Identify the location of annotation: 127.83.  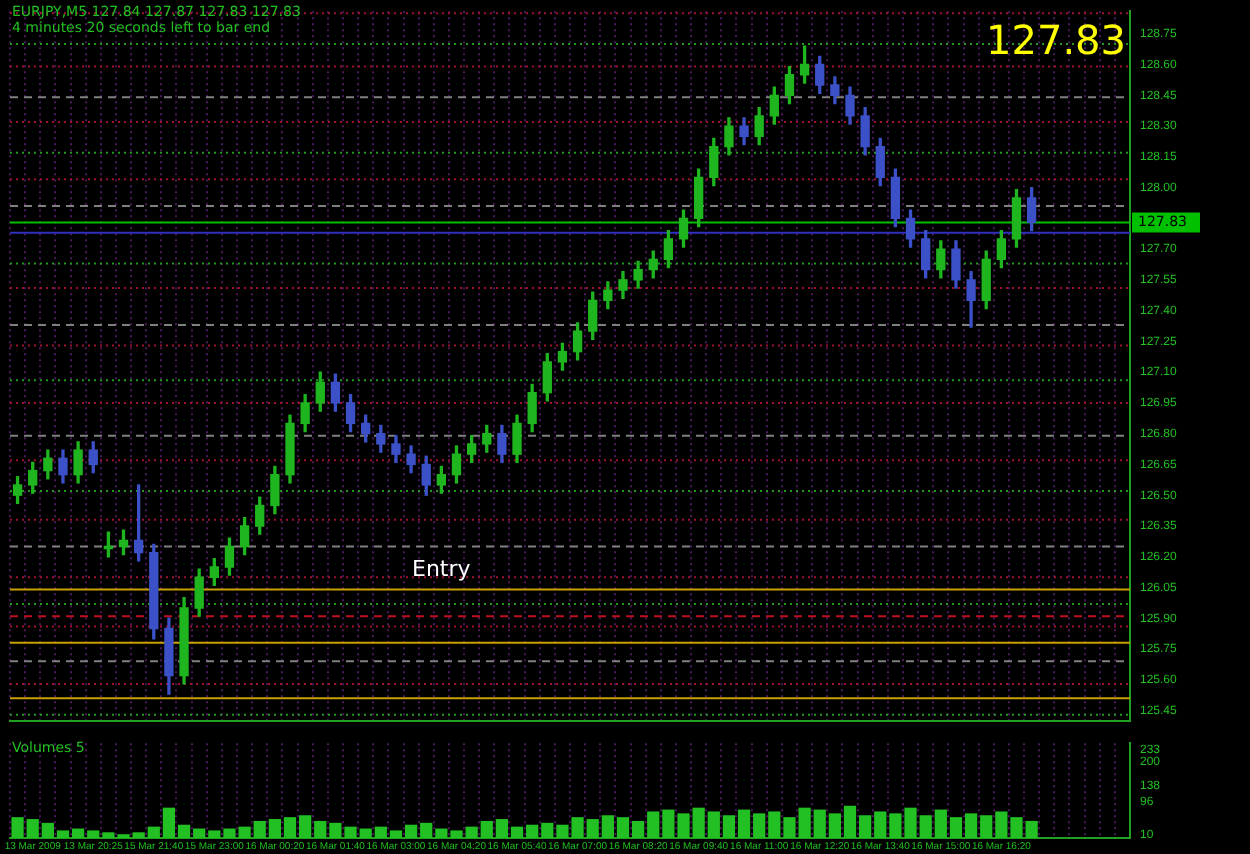
(1056, 40).